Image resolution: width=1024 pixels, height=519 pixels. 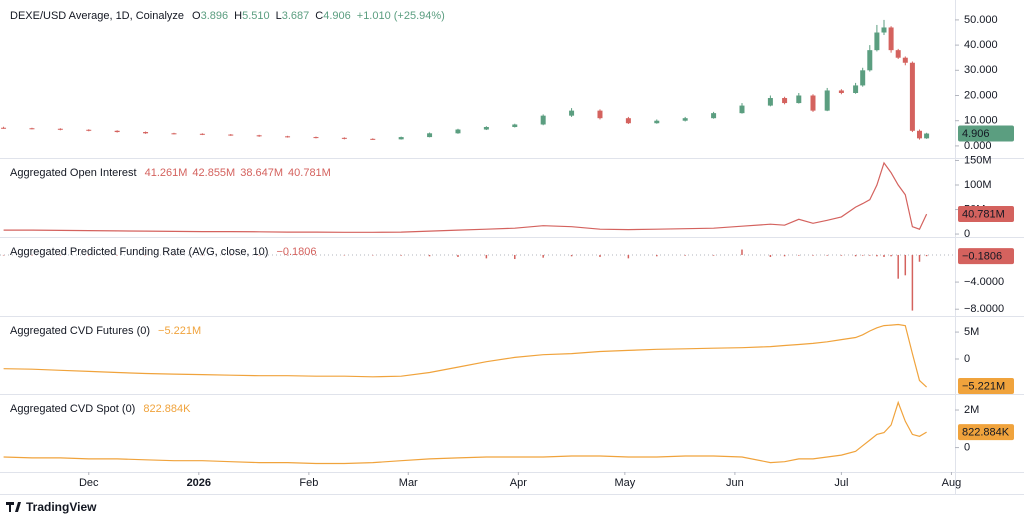 I want to click on last-value-label: 4.906, so click(x=976, y=134).